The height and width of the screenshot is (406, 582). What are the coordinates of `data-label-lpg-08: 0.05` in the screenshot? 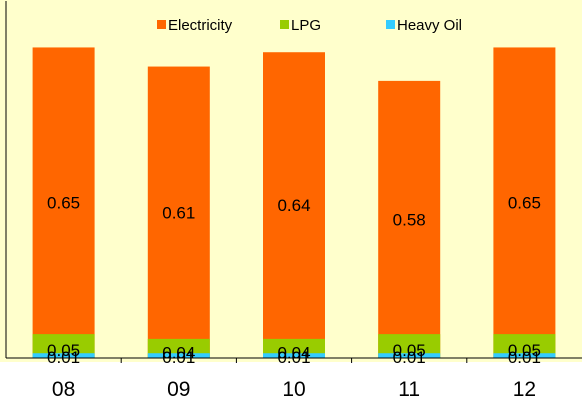 It's located at (63, 350).